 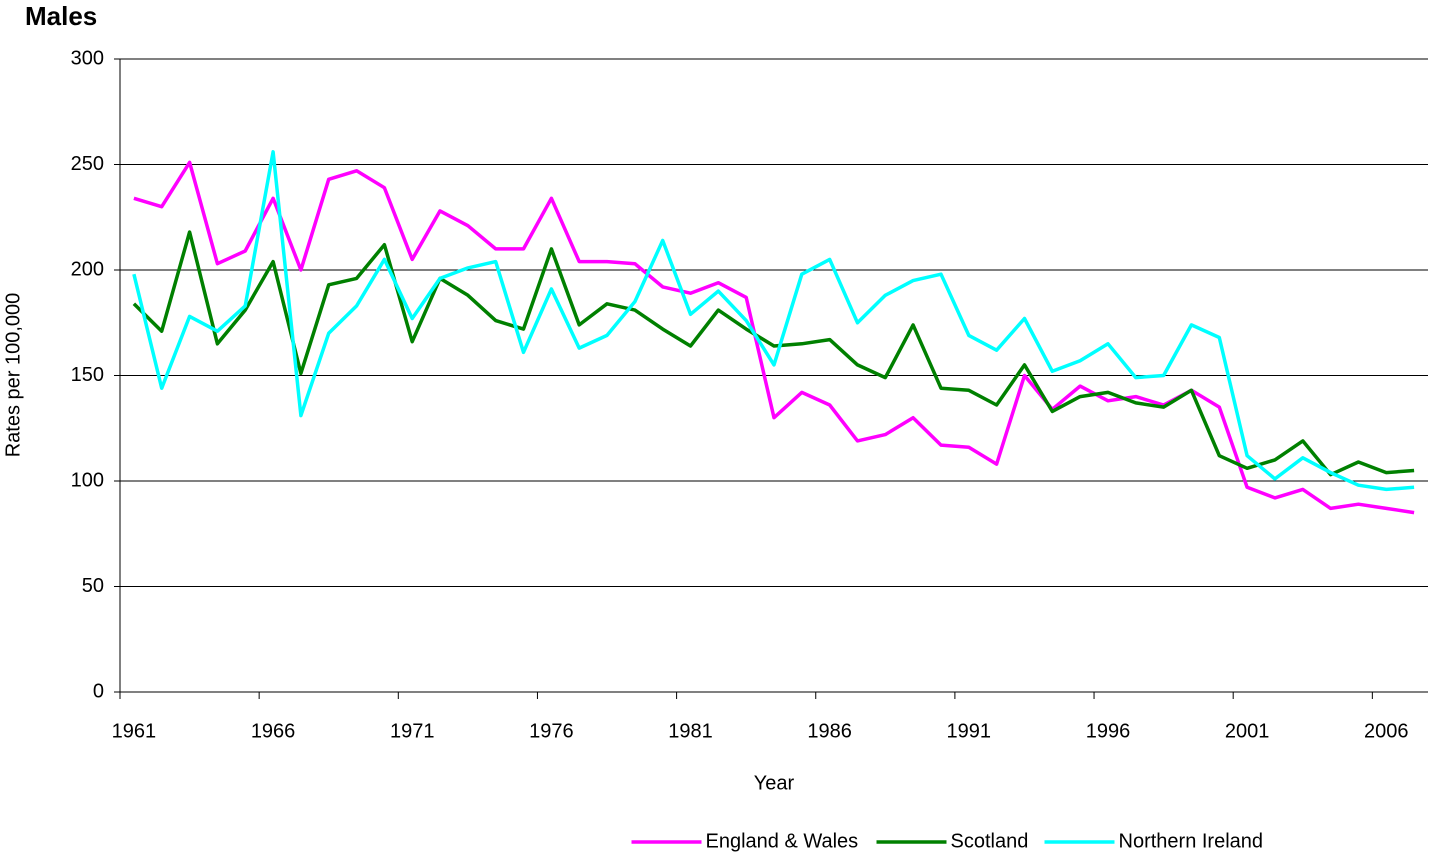 What do you see at coordinates (1386, 731) in the screenshot?
I see `x-tick-label: 2006` at bounding box center [1386, 731].